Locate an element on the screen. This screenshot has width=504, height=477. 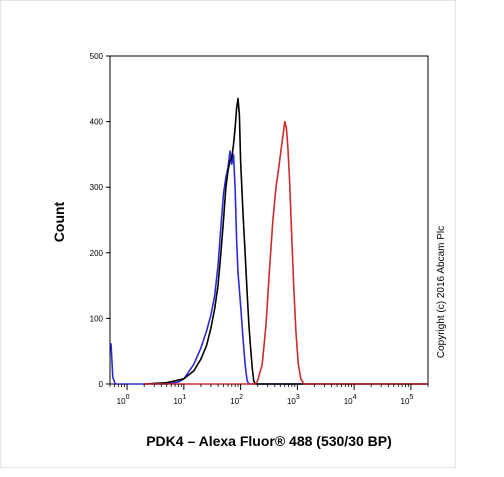
y-tick-label: 100 is located at coordinates (97, 318).